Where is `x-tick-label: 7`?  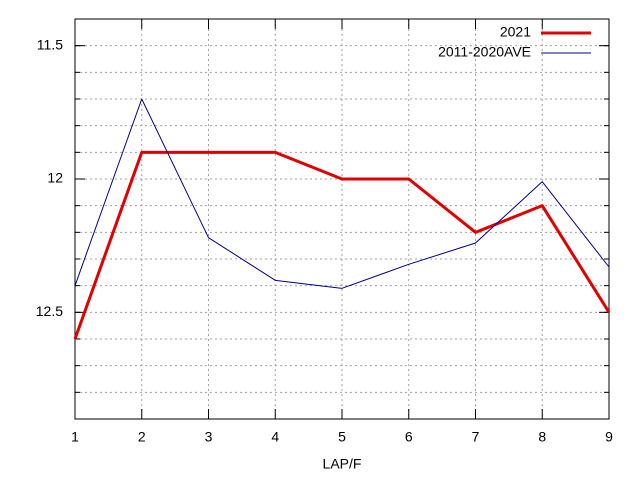
x-tick-label: 7 is located at coordinates (476, 437).